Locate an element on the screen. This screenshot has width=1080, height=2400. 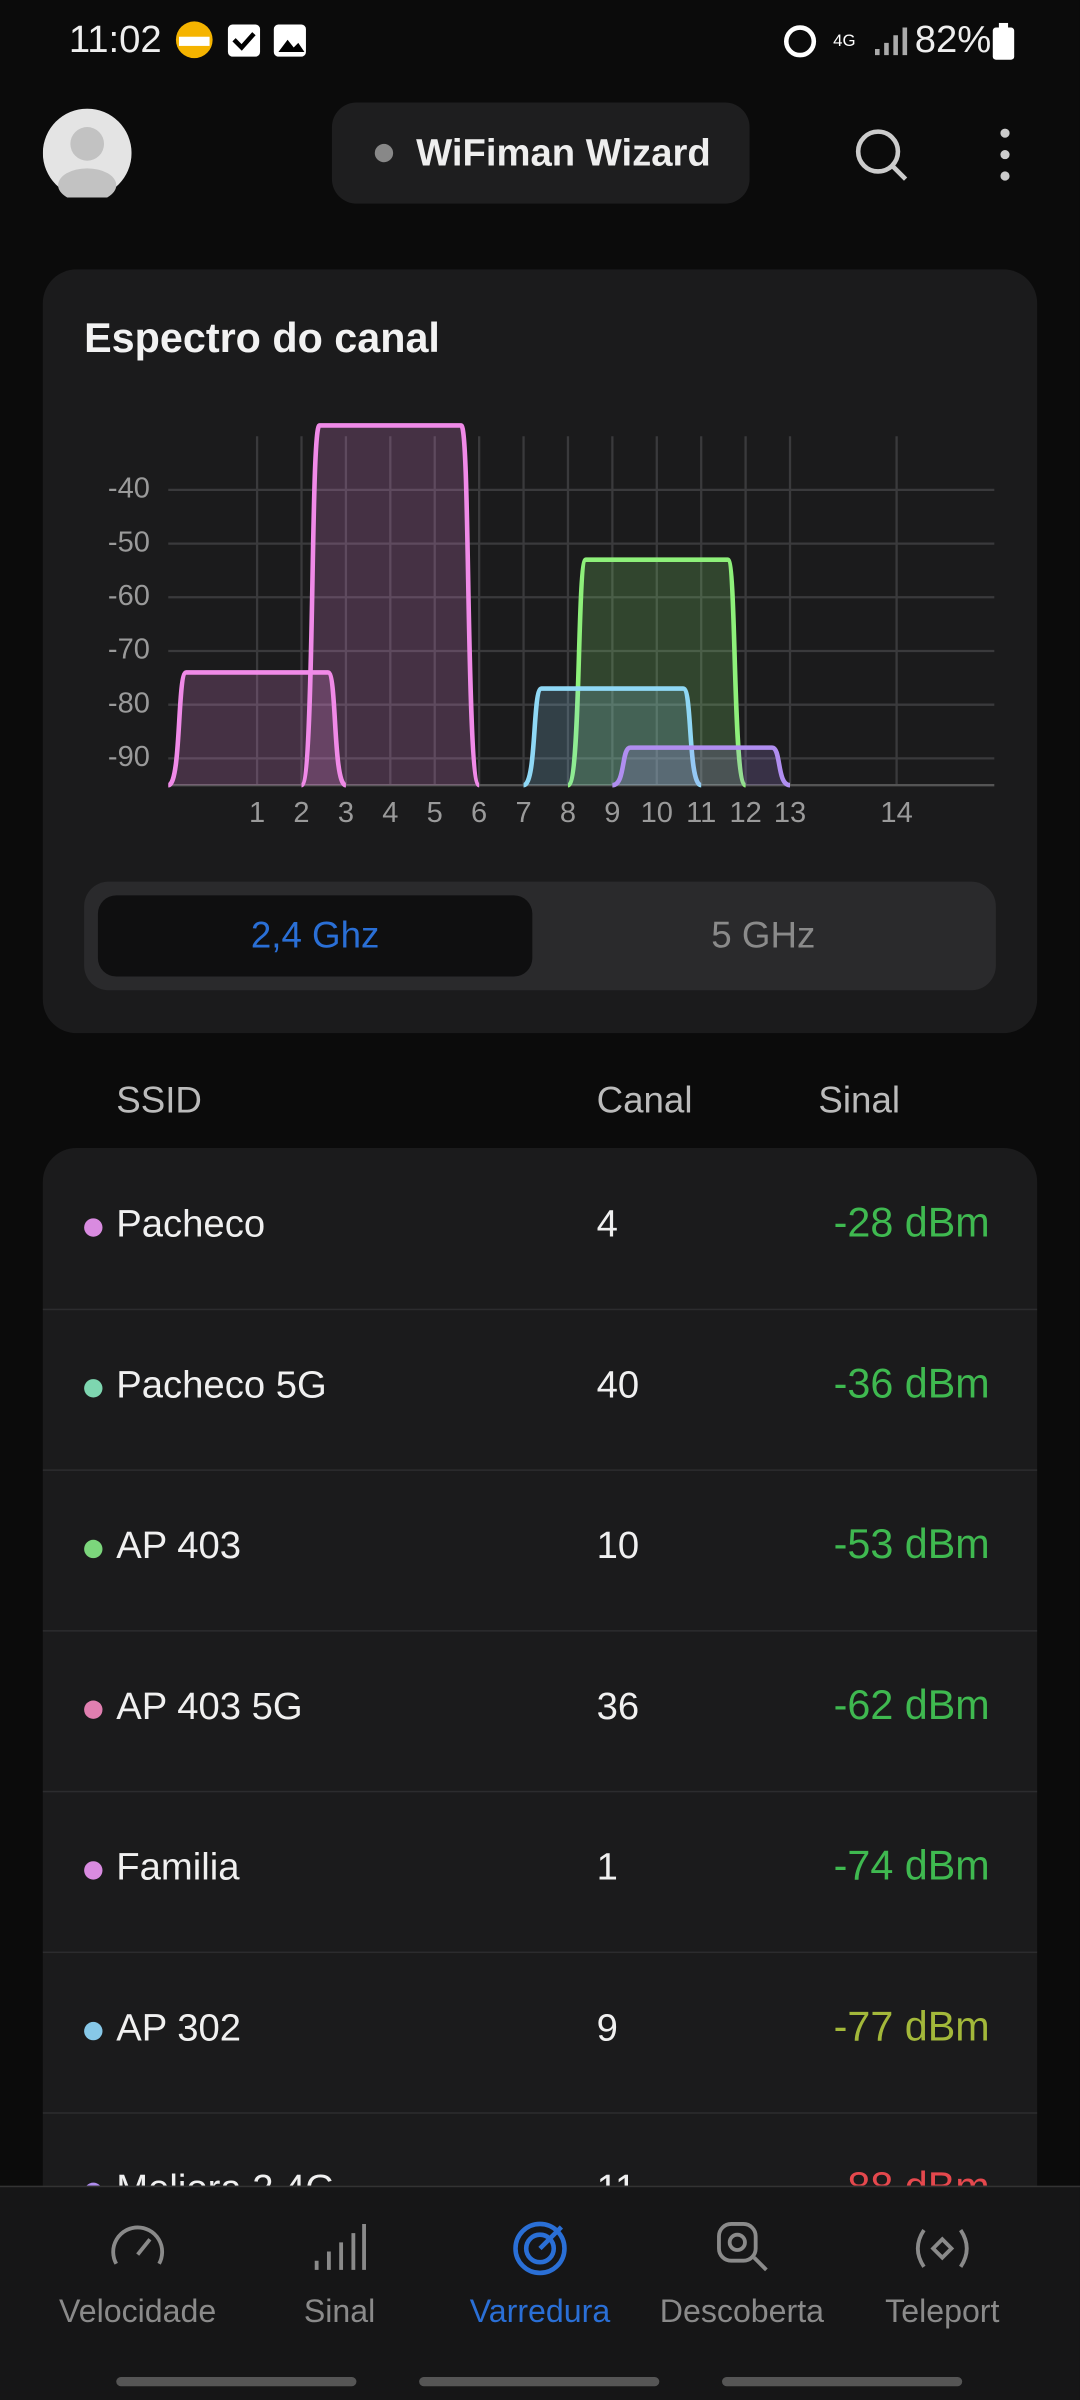
header-title: WiFiman Wizard is located at coordinates (563, 153).